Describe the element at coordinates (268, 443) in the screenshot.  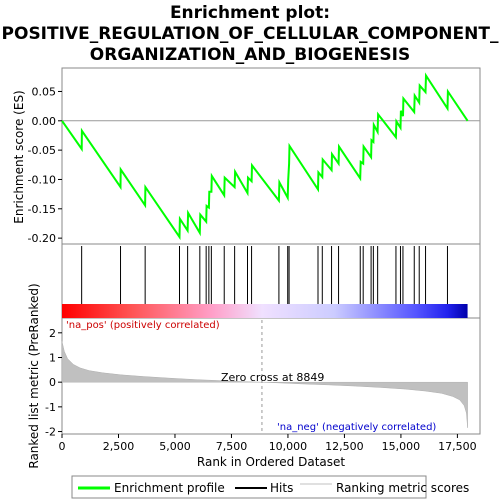
I see `x-axis-ticks: 0 2,500 5,000 7,500 10,000 12,500 15,000 17,500` at that location.